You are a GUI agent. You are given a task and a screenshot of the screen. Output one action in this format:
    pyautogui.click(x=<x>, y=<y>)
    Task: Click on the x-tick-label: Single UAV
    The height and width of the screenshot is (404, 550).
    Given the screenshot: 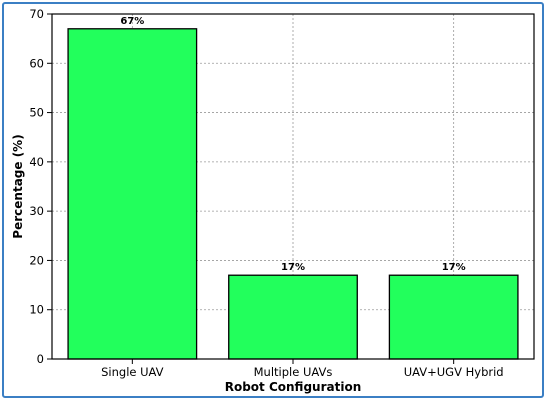 What is the action you would take?
    pyautogui.click(x=132, y=372)
    